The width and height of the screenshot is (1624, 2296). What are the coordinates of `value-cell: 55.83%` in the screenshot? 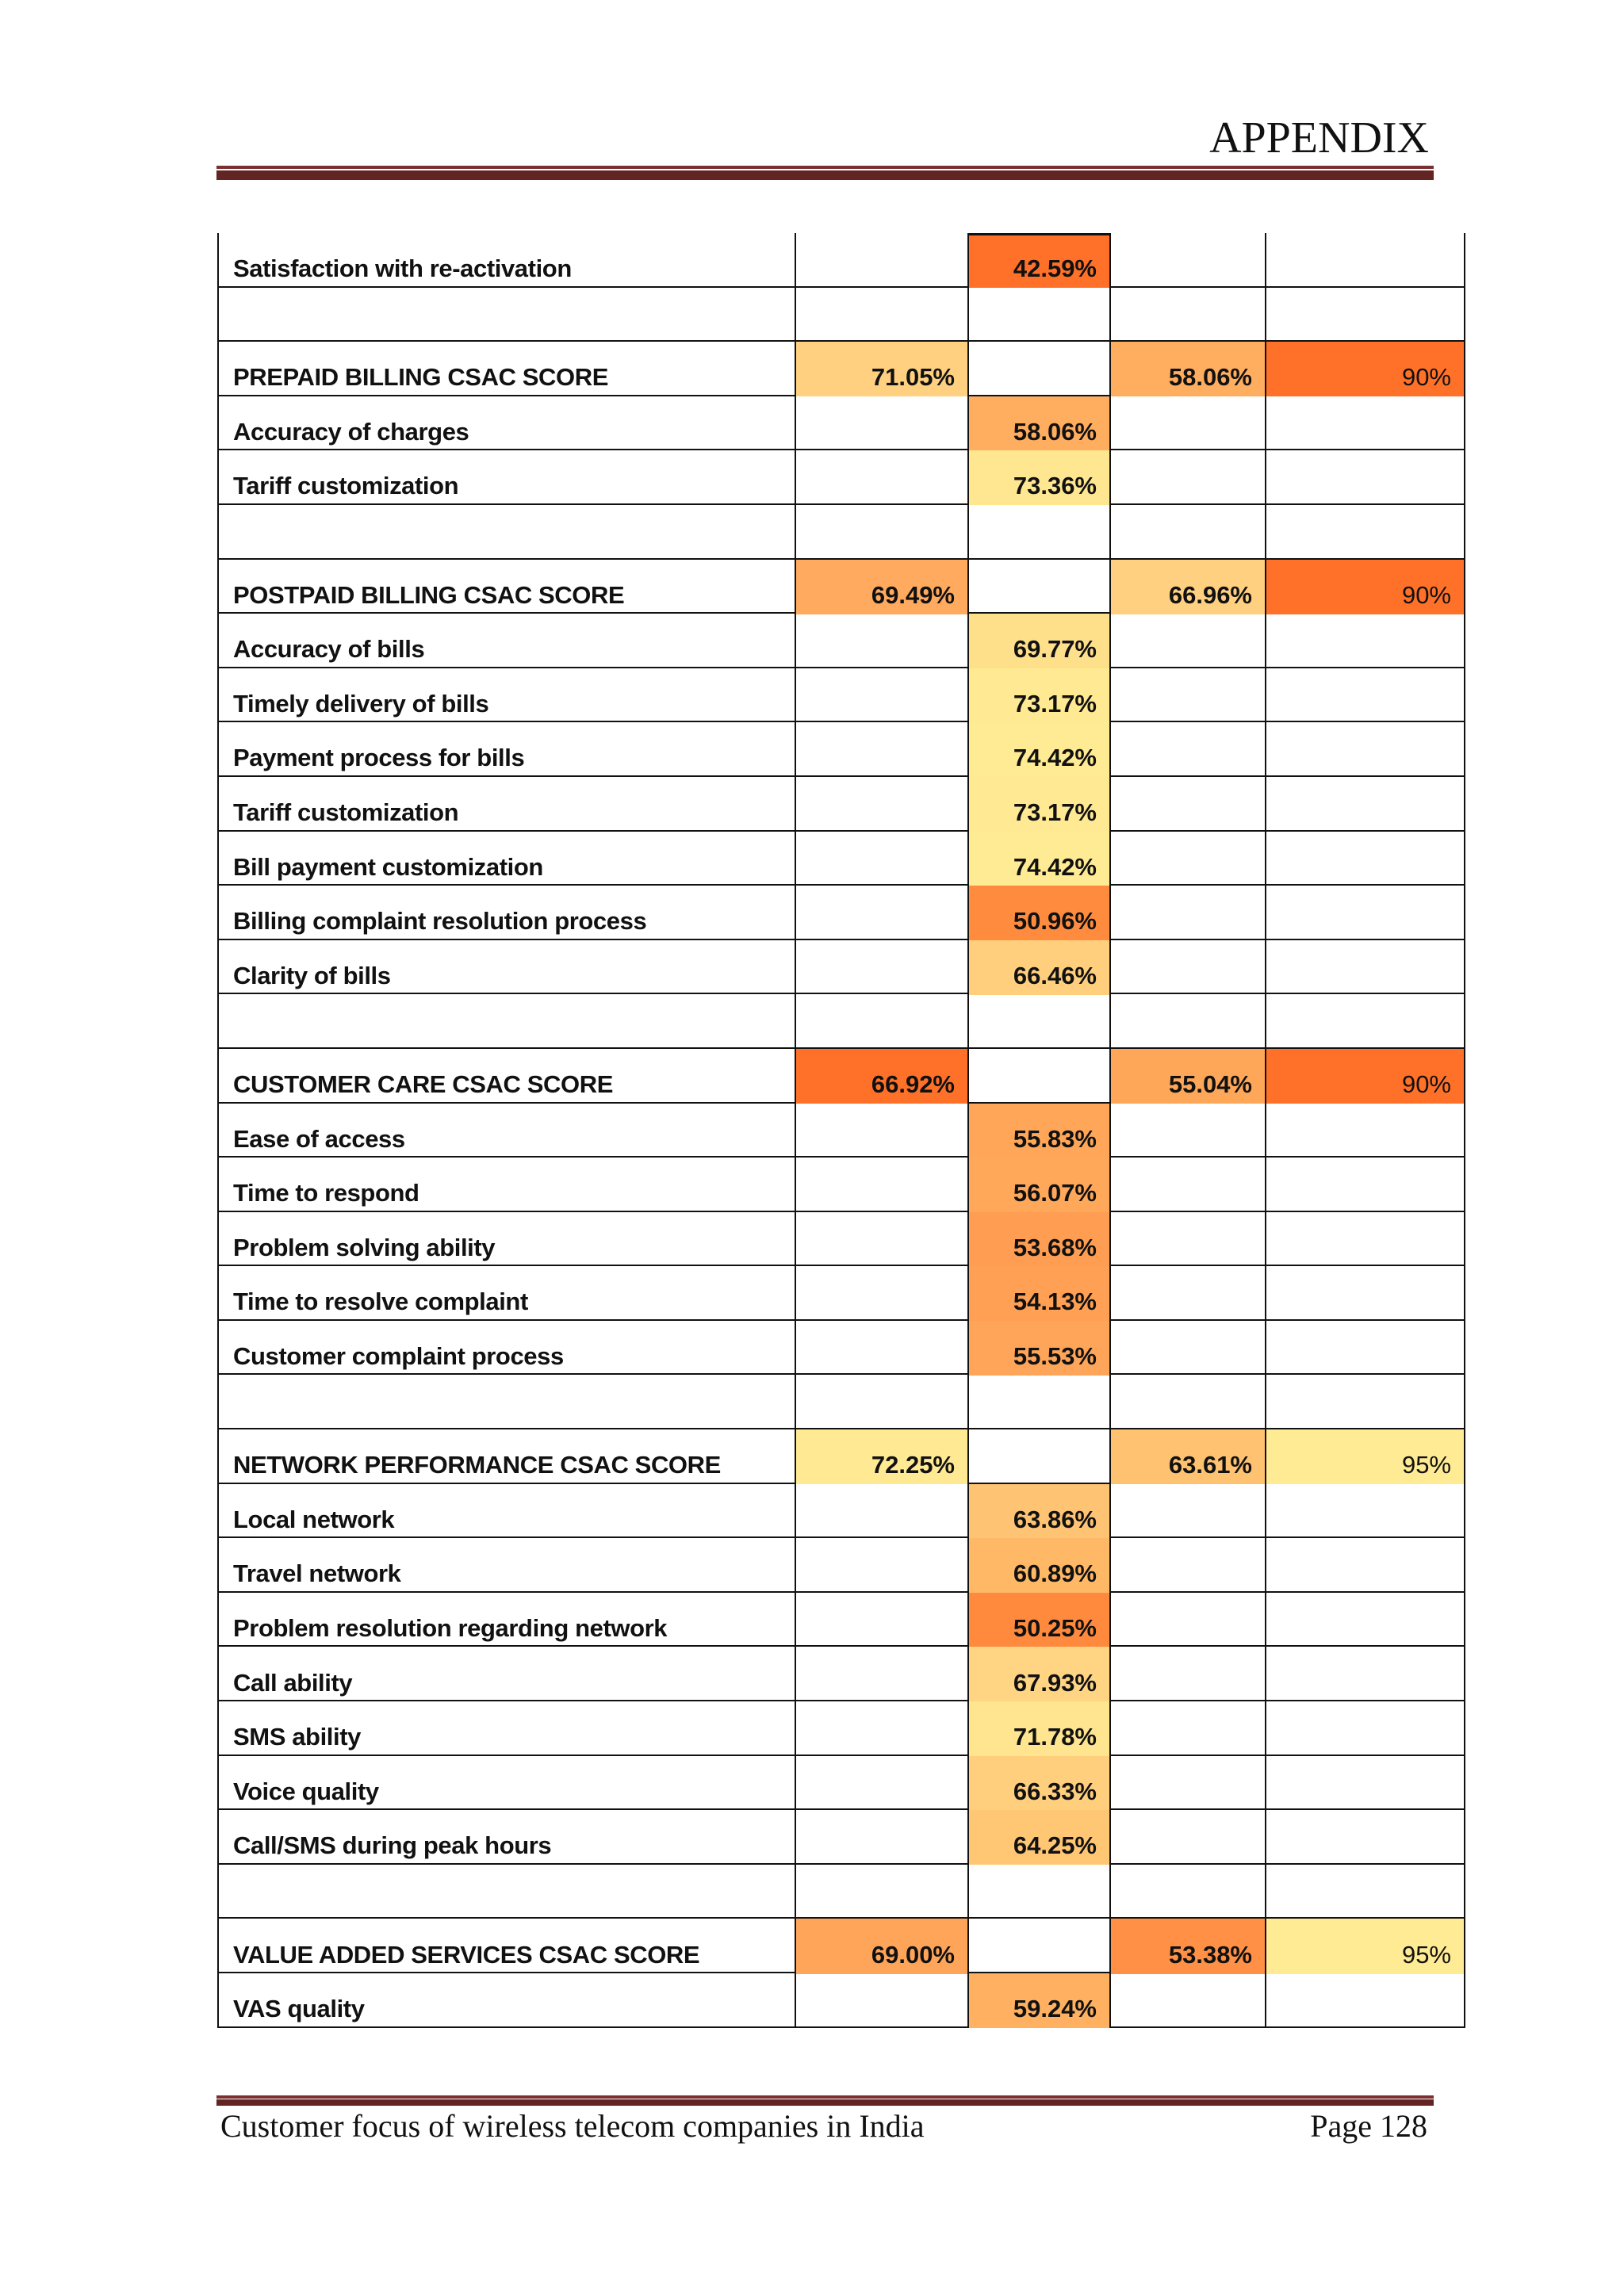 It's located at (1038, 1130).